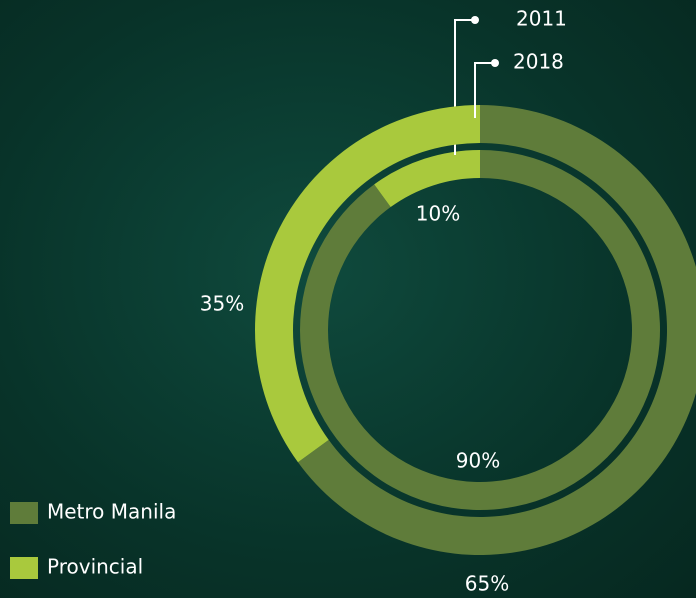  Describe the element at coordinates (538, 62) in the screenshot. I see `series-label: 2018` at that location.